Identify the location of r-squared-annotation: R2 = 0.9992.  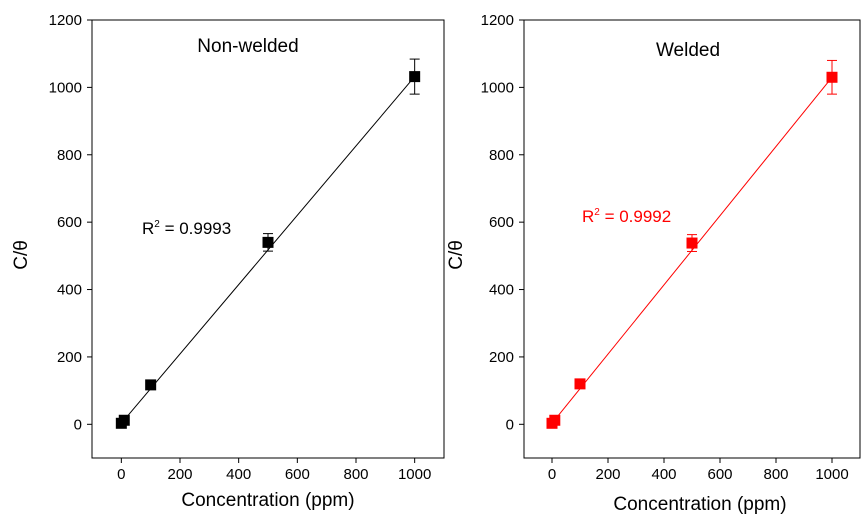
(626, 216).